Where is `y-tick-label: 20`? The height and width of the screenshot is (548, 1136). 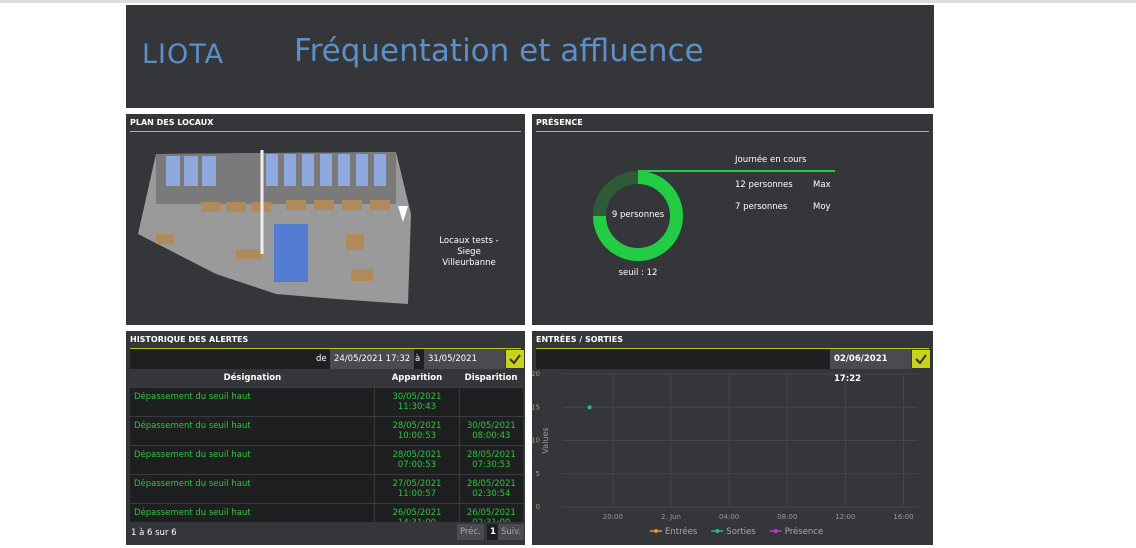 y-tick-label: 20 is located at coordinates (536, 374).